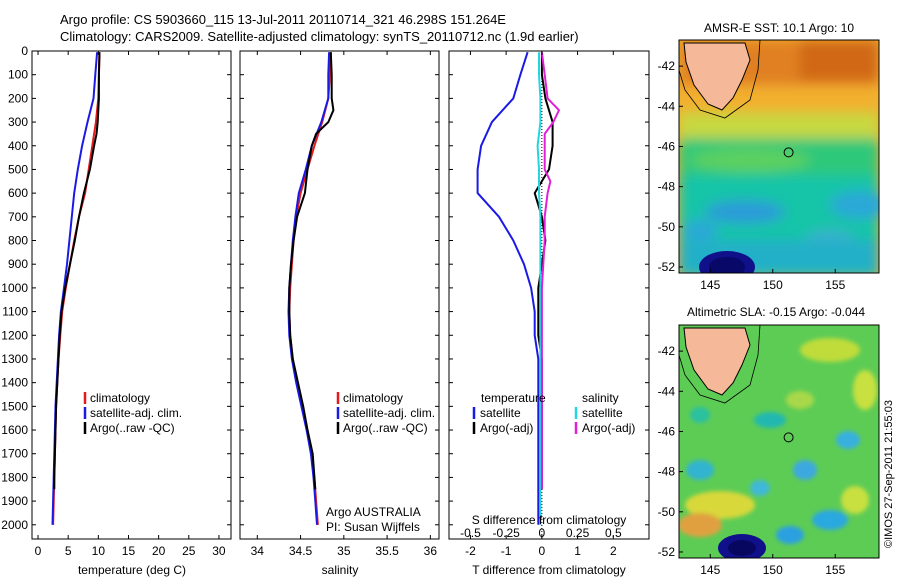 This screenshot has width=900, height=585. What do you see at coordinates (14, 525) in the screenshot?
I see `depth-tick-label: 2000` at bounding box center [14, 525].